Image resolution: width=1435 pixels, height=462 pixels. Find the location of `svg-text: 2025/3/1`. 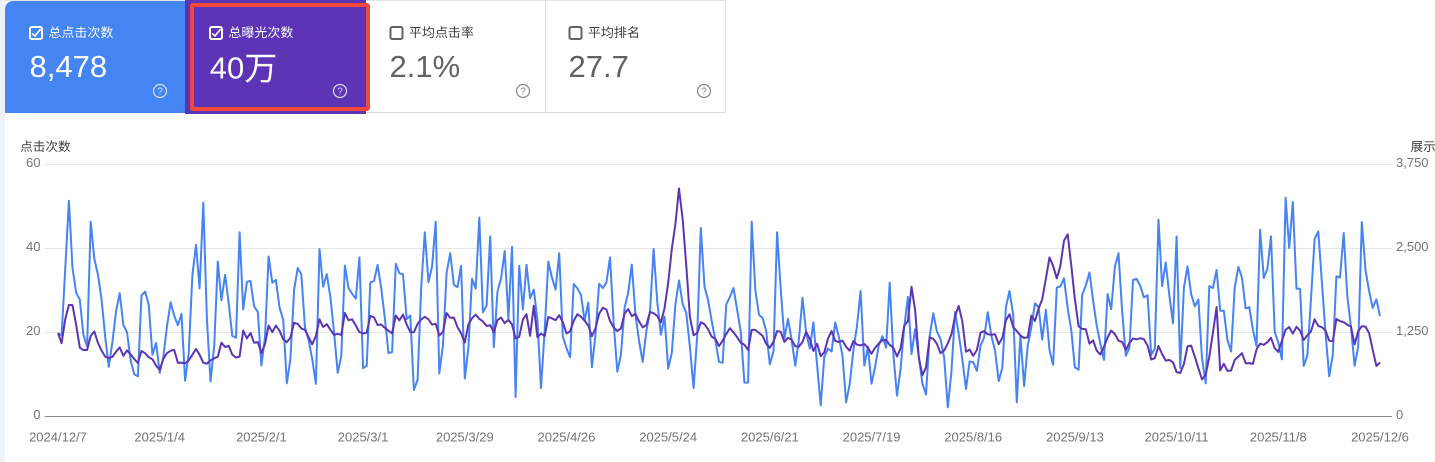

svg-text: 2025/3/1 is located at coordinates (363, 437).